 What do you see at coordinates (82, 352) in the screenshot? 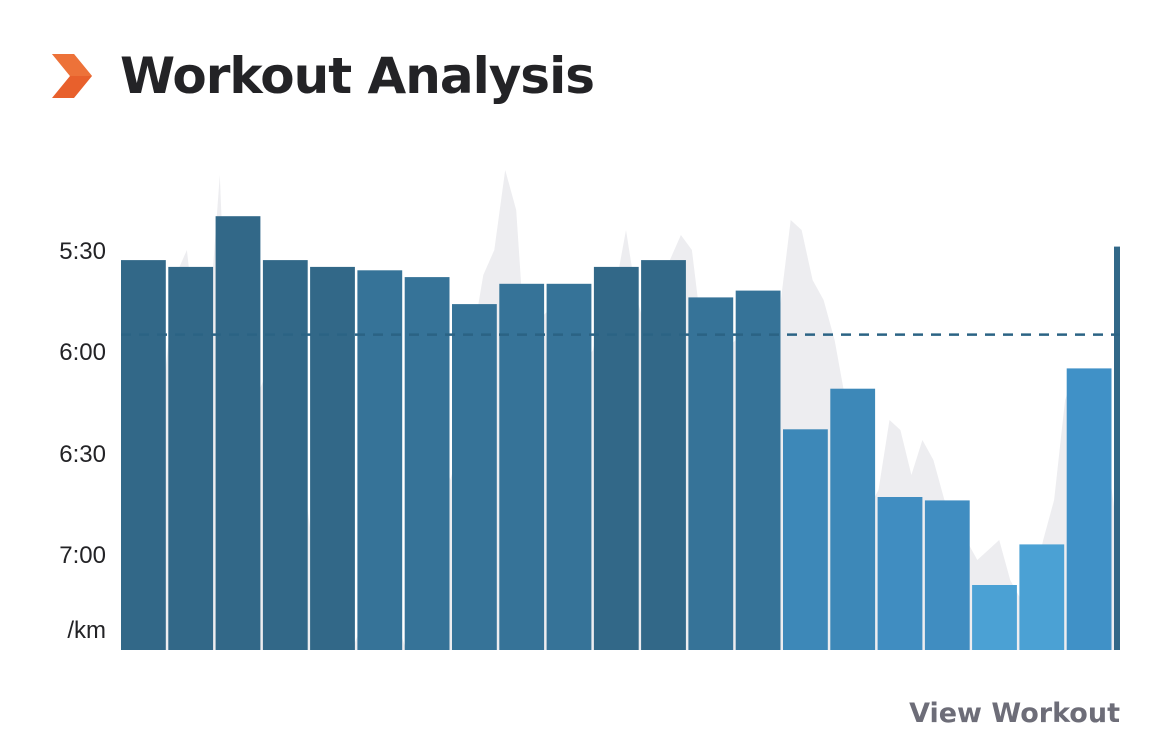
I see `y-tick-label: 6:00` at bounding box center [82, 352].